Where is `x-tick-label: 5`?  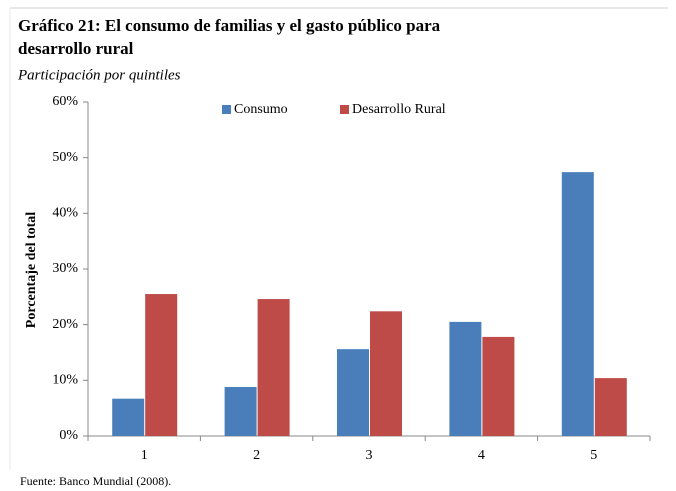 x-tick-label: 5 is located at coordinates (593, 455).